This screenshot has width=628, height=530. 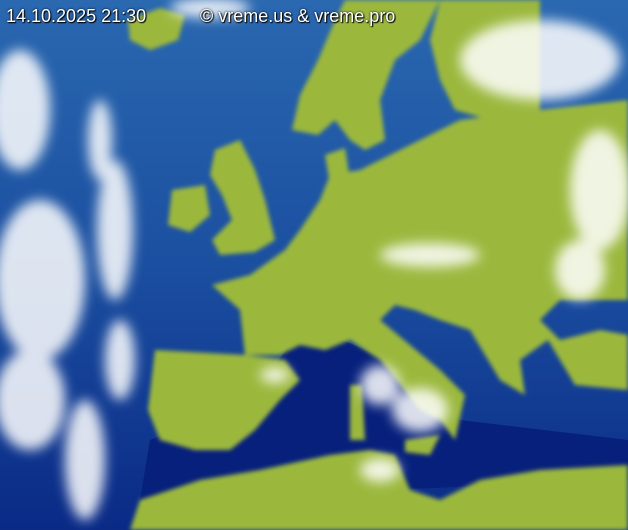 I want to click on great-britain, so click(x=242, y=197).